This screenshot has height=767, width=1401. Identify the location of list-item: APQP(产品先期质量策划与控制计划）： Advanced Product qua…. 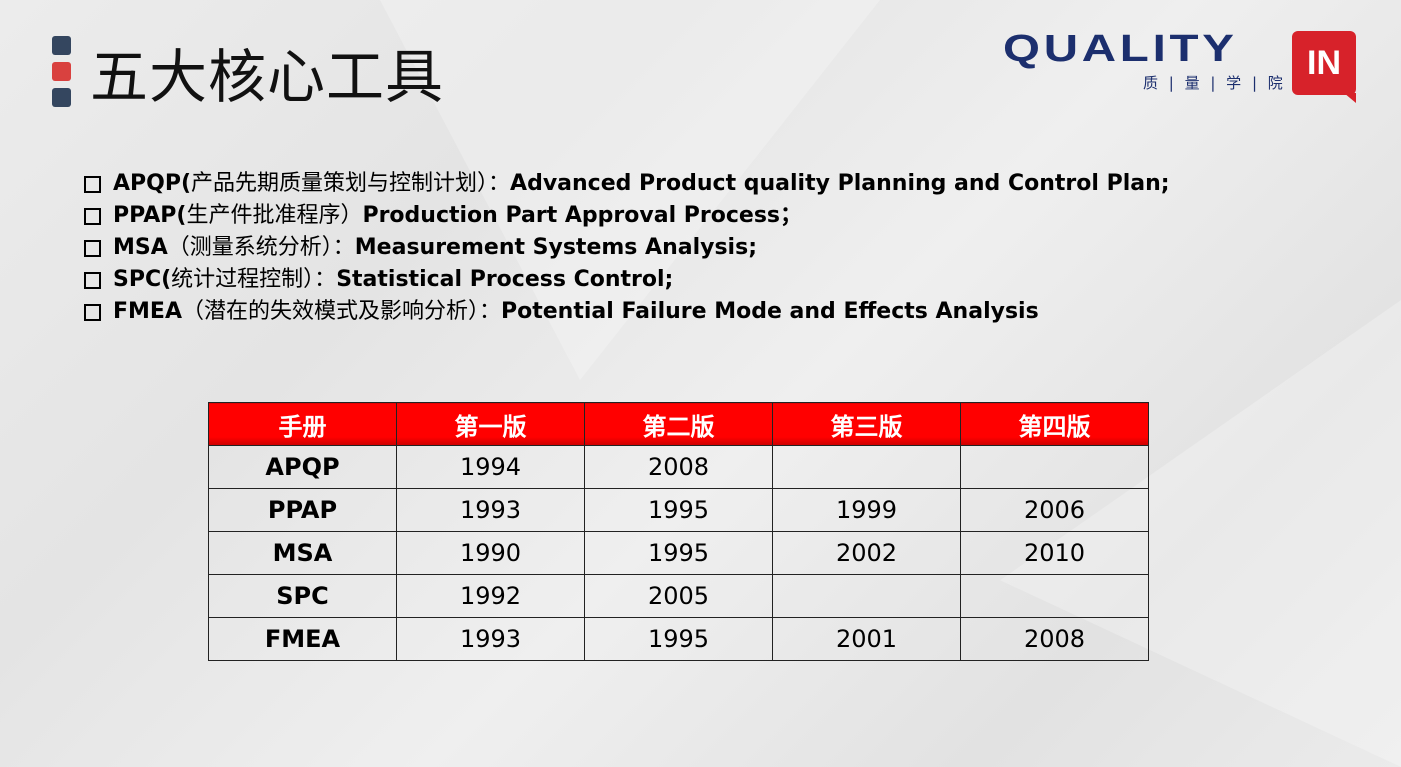
(627, 184).